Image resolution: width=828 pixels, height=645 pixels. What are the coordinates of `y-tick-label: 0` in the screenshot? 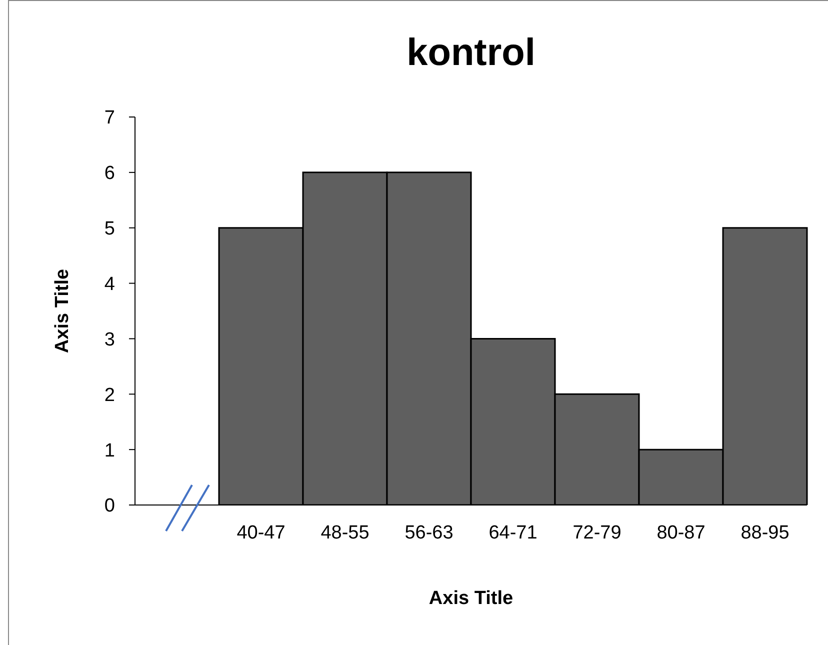 It's located at (109, 506).